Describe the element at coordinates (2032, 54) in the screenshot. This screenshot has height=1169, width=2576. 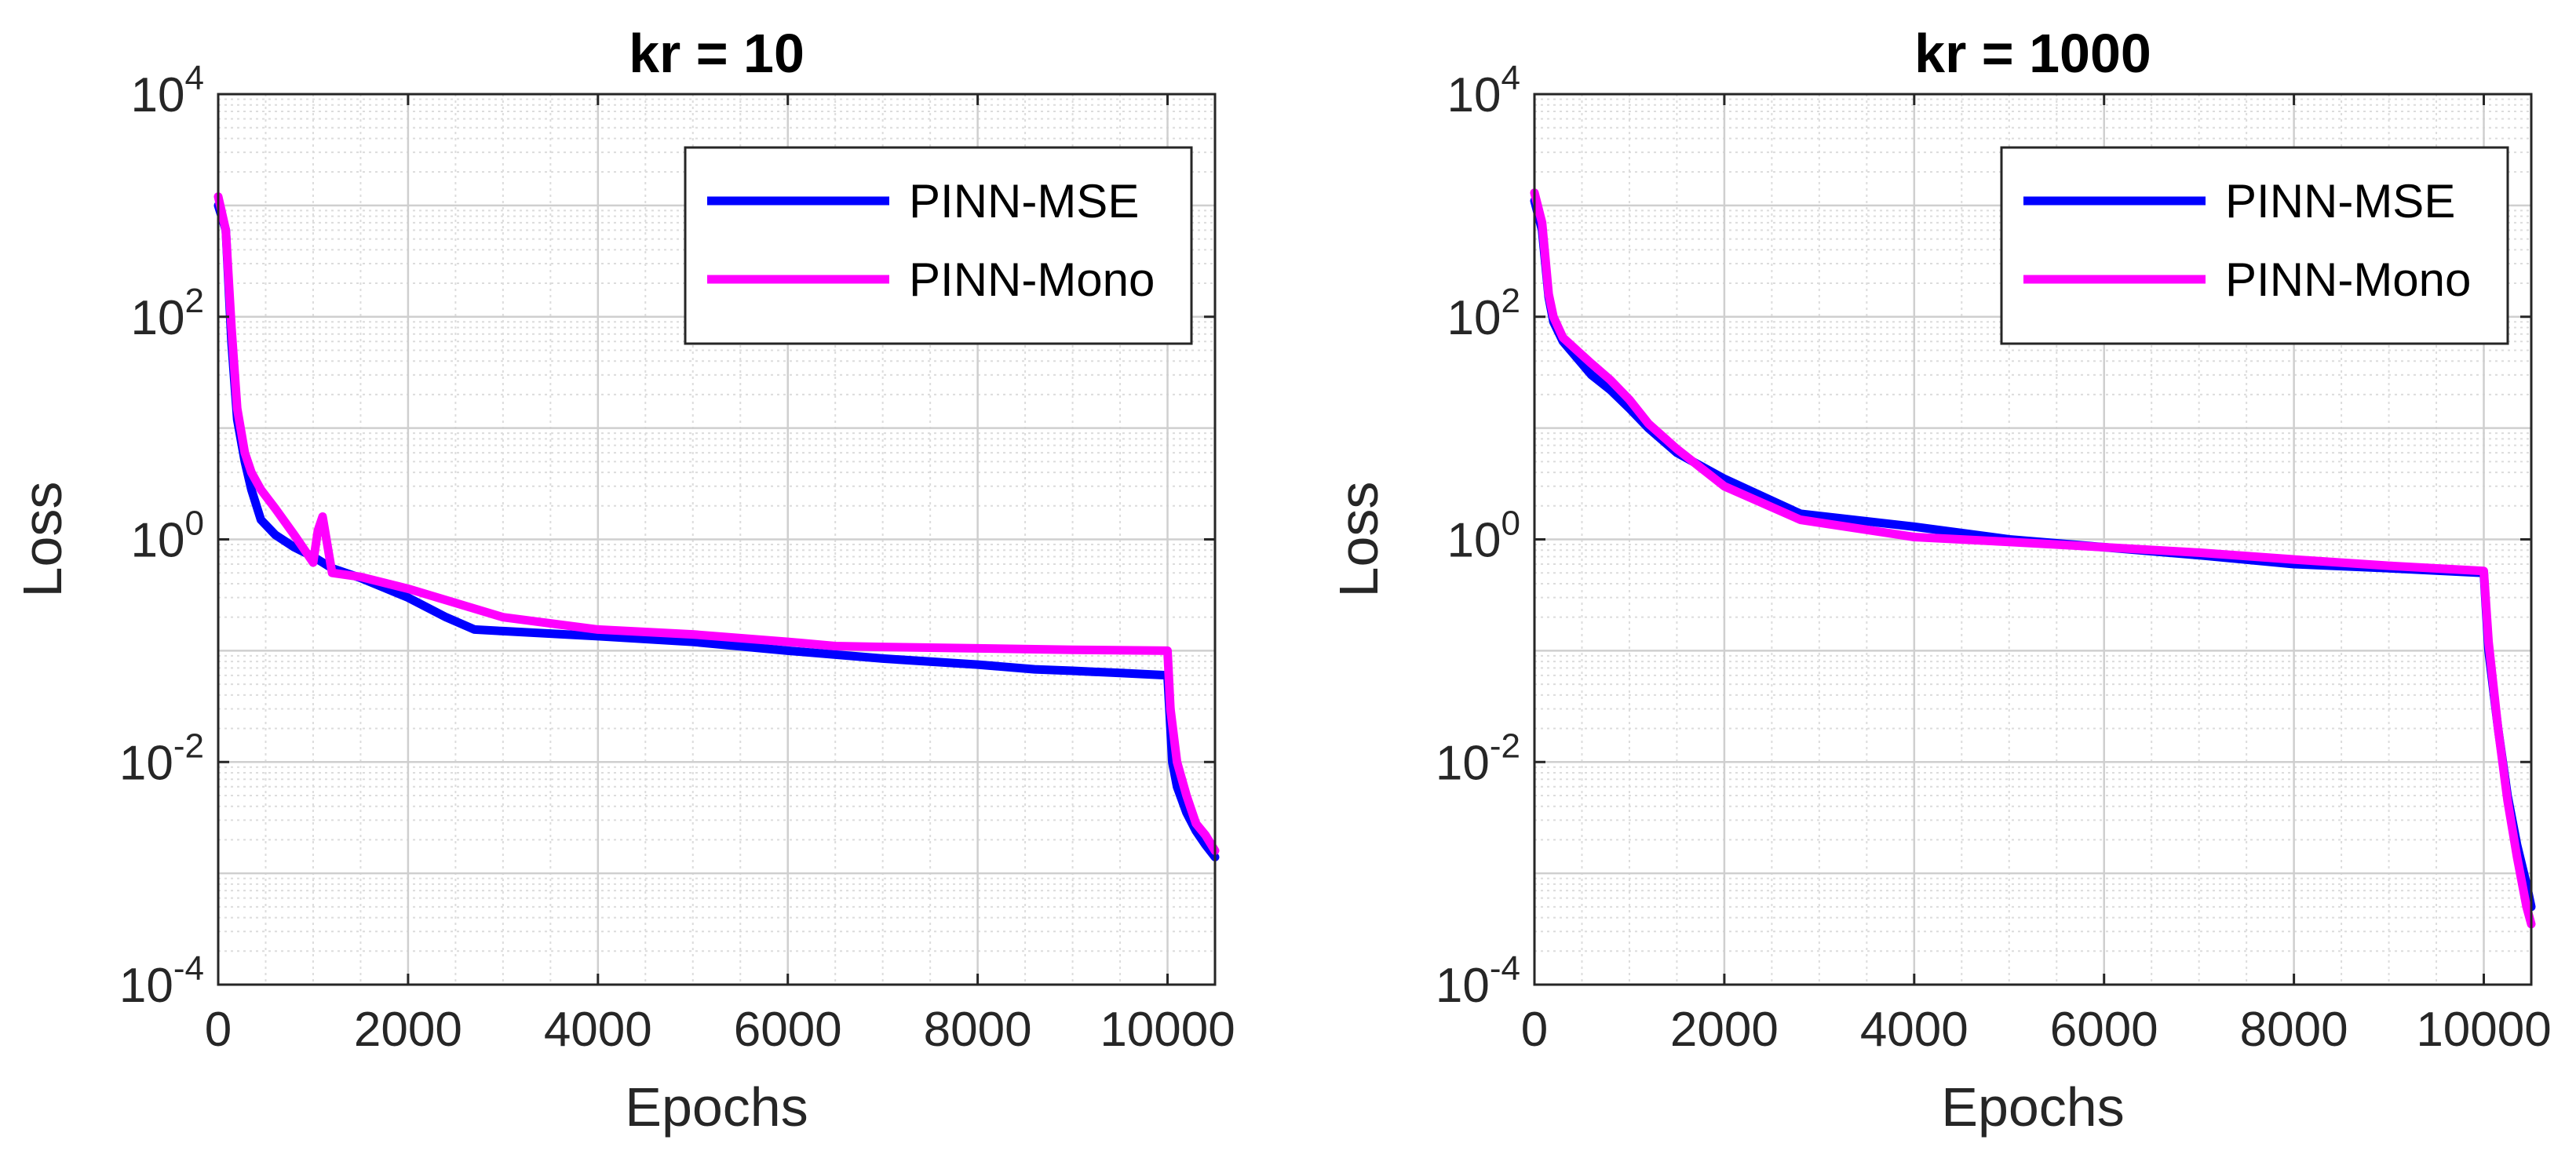
I see `chart-title: kr = 1000` at that location.